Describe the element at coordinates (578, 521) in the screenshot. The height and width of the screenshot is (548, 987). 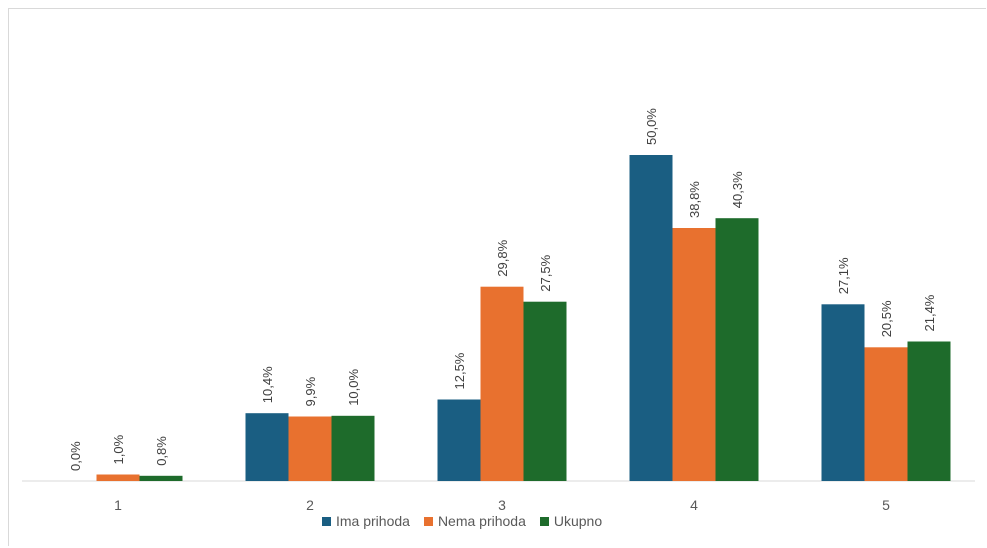
I see `legend-label: Ukupno` at that location.